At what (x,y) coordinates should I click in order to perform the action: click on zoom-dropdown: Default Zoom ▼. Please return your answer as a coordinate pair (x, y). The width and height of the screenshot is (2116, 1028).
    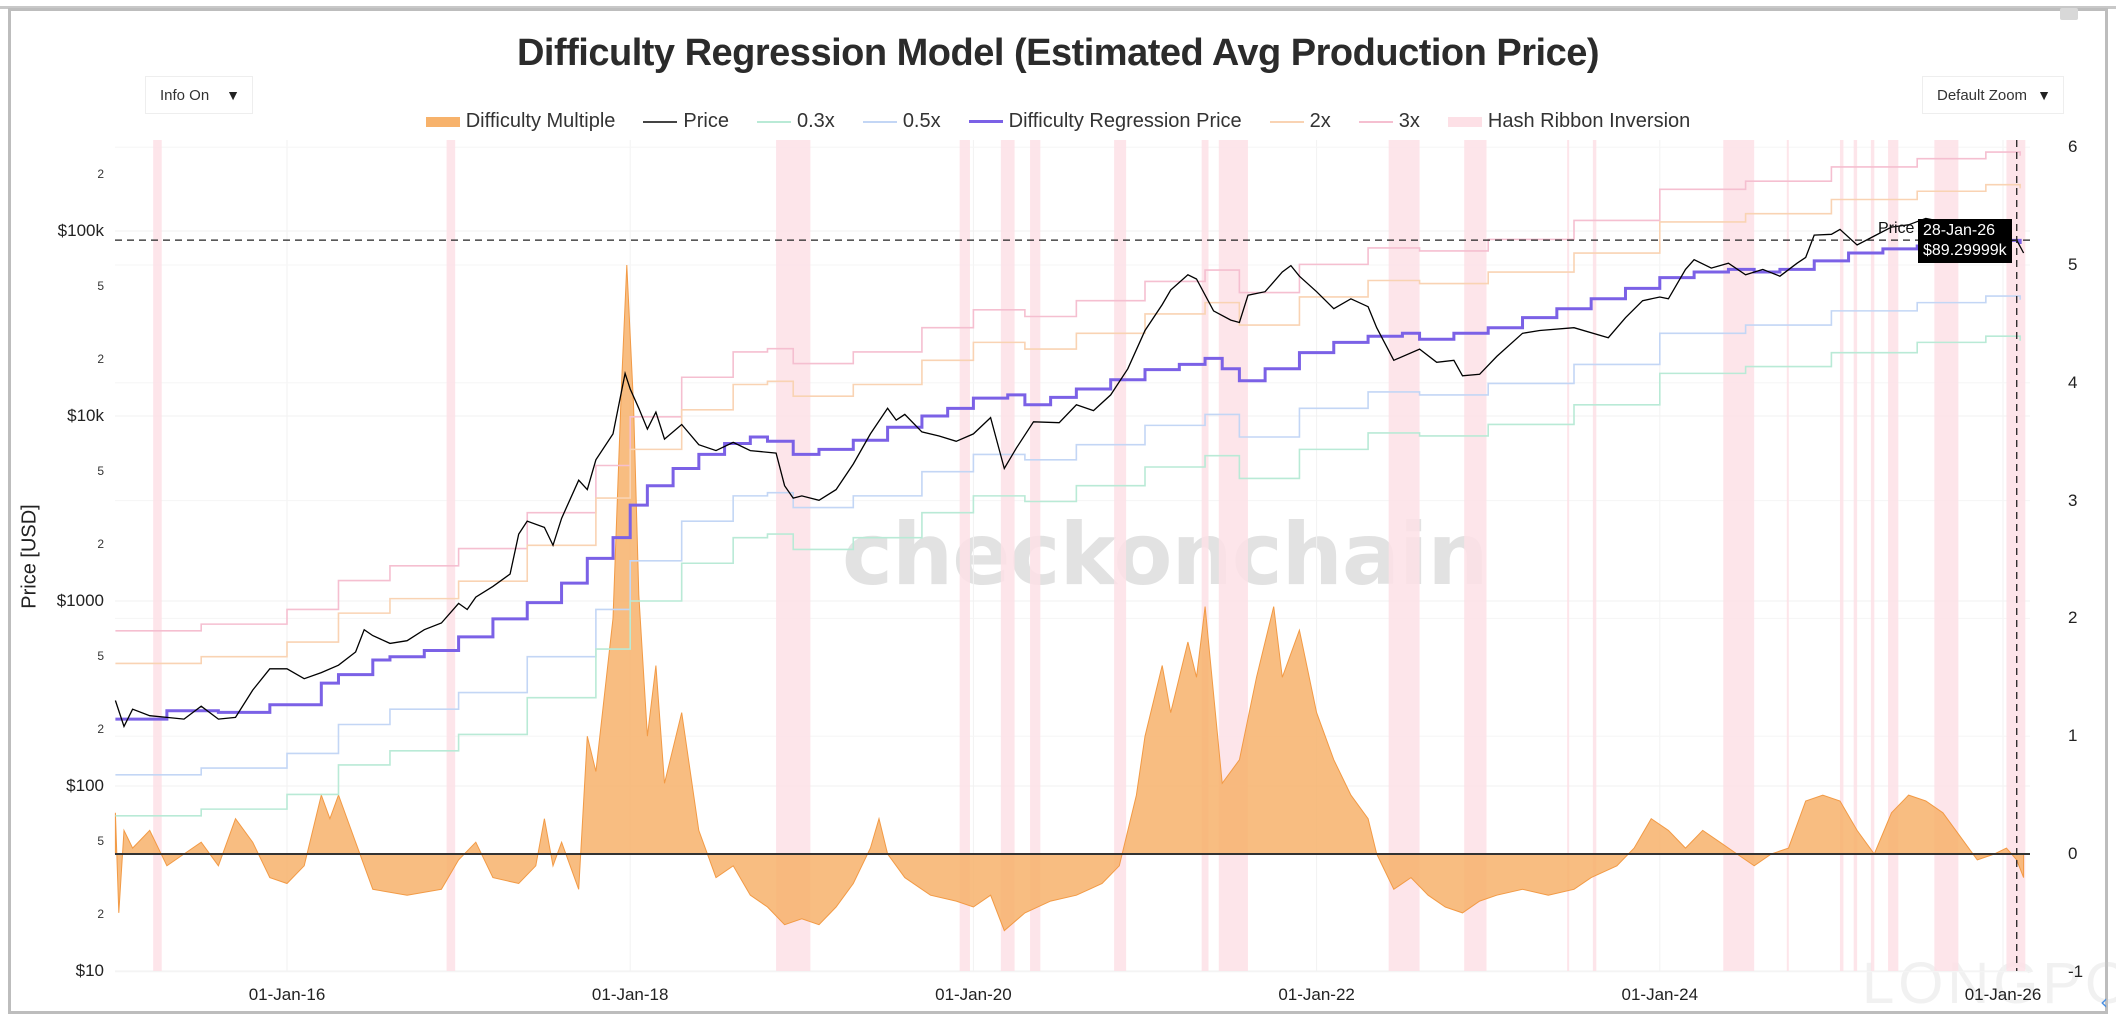
    Looking at the image, I should click on (1993, 95).